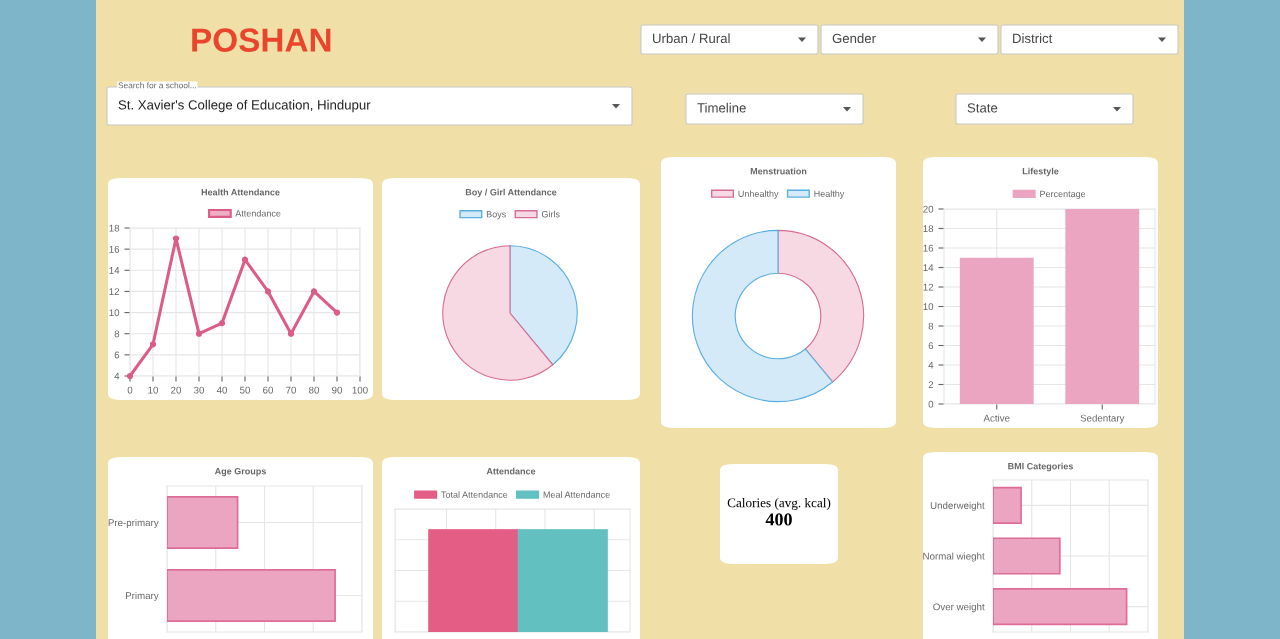 Image resolution: width=1280 pixels, height=639 pixels. What do you see at coordinates (829, 194) in the screenshot?
I see `legend-label: Healthy` at bounding box center [829, 194].